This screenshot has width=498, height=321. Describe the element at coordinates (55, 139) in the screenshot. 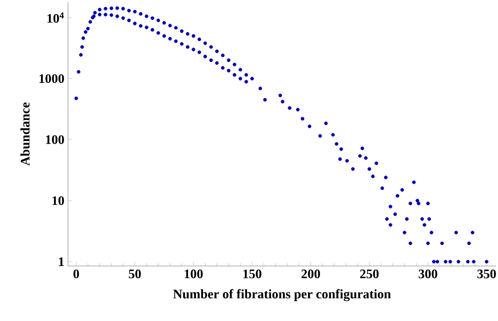

I see `y-tick-label: 100` at that location.